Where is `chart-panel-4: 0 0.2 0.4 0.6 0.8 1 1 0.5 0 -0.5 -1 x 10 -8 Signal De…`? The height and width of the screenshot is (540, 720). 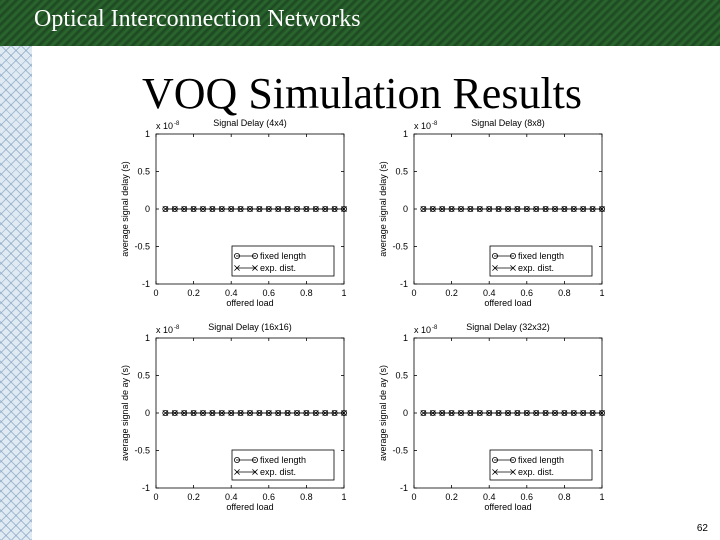 chart-panel-4: 0 0.2 0.4 0.6 0.8 1 1 0.5 0 -0.5 -1 x 10 -8 Signal De… is located at coordinates (492, 417).